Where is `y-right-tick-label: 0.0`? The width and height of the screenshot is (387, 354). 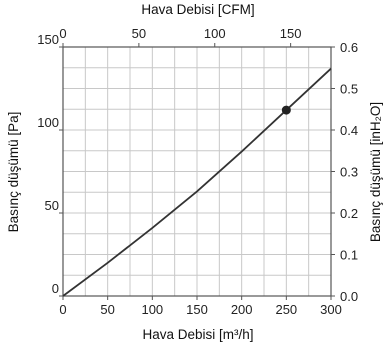 y-right-tick-label: 0.0 is located at coordinates (349, 296).